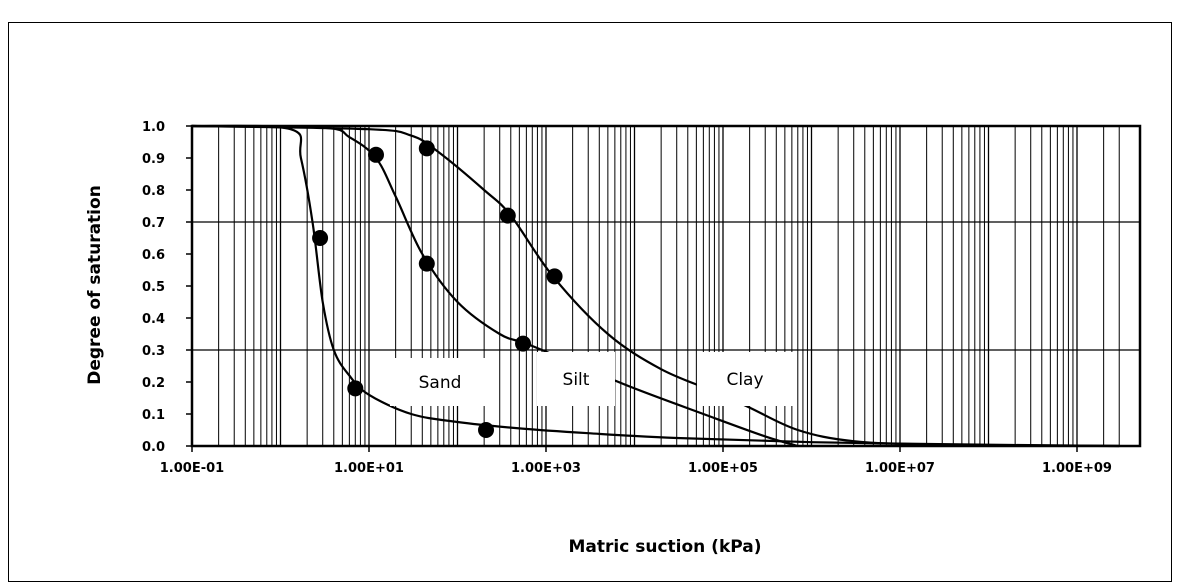 The width and height of the screenshot is (1178, 586). Describe the element at coordinates (723, 468) in the screenshot. I see `x-tick-label: 1.00E+05` at that location.